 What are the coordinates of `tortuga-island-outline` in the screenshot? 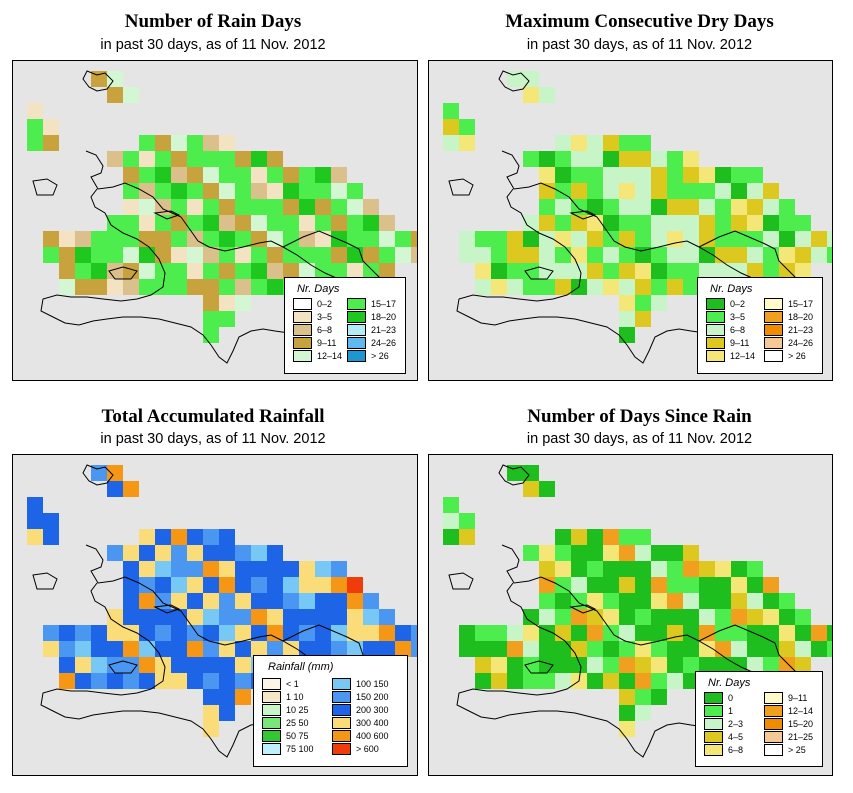 It's located at (167, 215).